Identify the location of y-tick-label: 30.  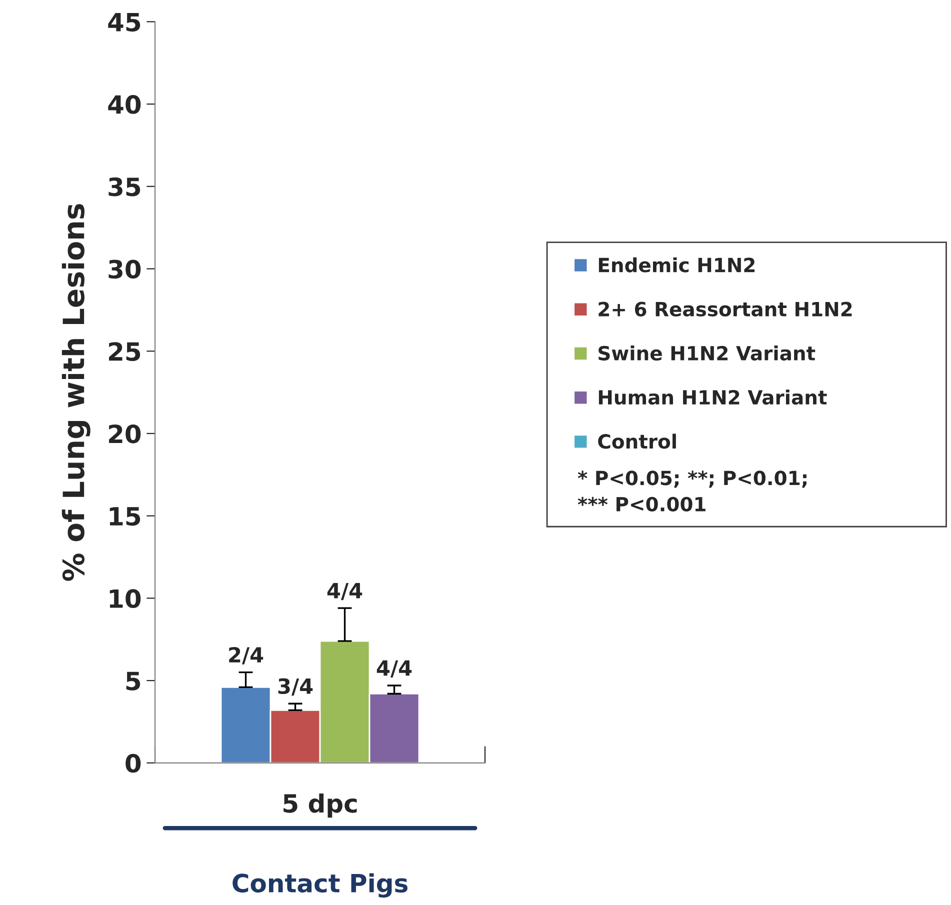
(124, 269).